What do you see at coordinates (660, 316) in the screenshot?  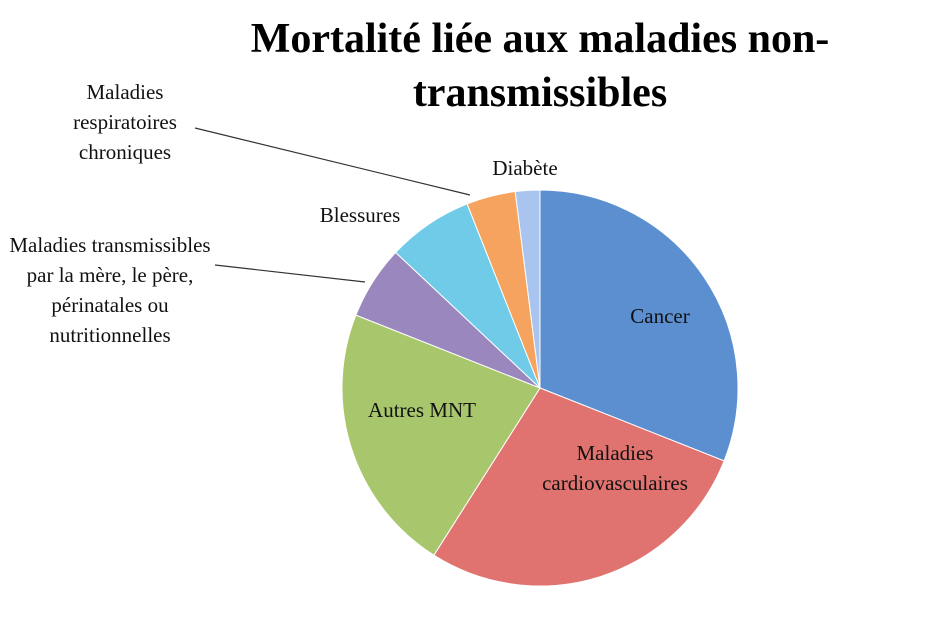 I see `slice-label: Cancer` at bounding box center [660, 316].